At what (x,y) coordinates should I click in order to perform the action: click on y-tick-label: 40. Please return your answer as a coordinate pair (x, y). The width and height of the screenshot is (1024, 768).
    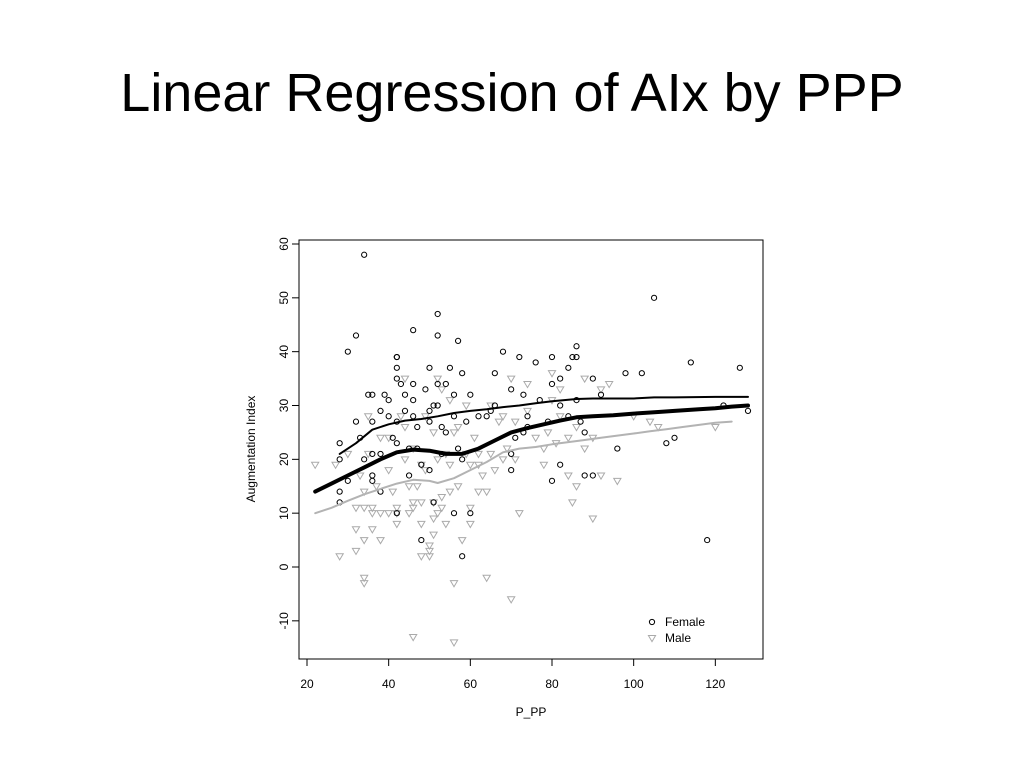
    Looking at the image, I should click on (284, 352).